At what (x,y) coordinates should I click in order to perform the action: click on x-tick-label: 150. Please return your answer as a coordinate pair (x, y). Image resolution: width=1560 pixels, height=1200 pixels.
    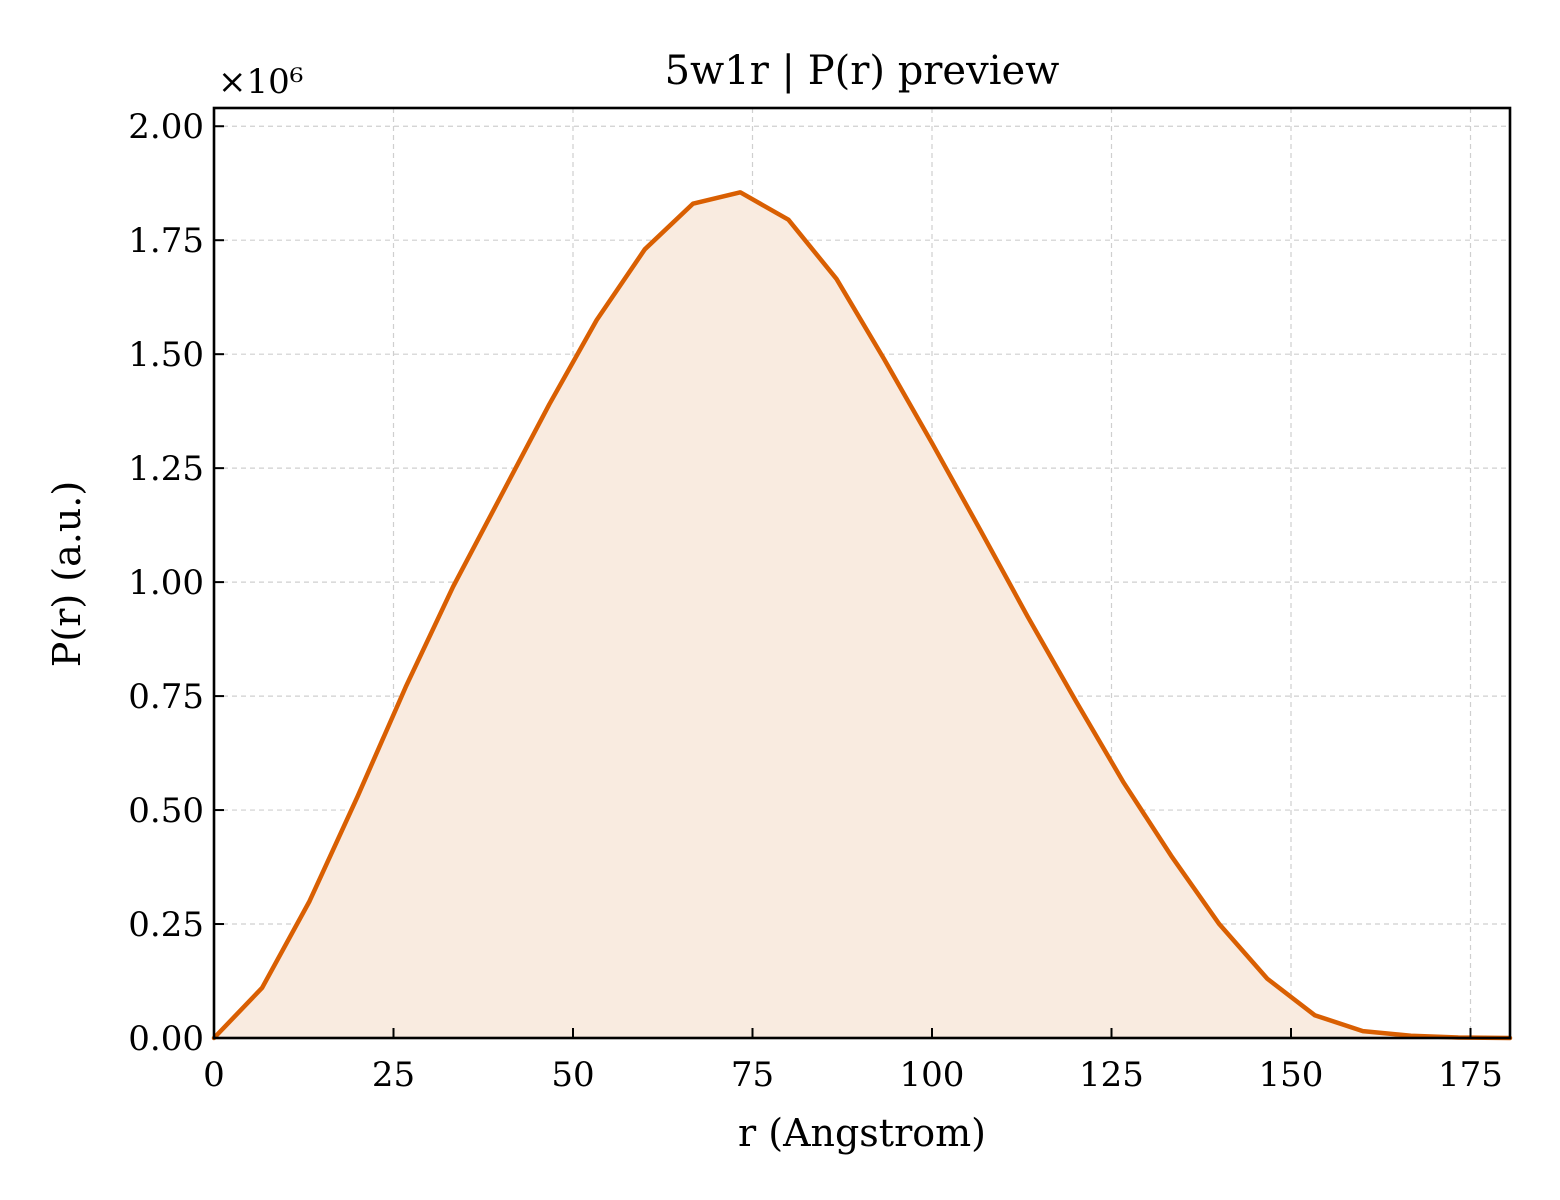
    Looking at the image, I should click on (1291, 1075).